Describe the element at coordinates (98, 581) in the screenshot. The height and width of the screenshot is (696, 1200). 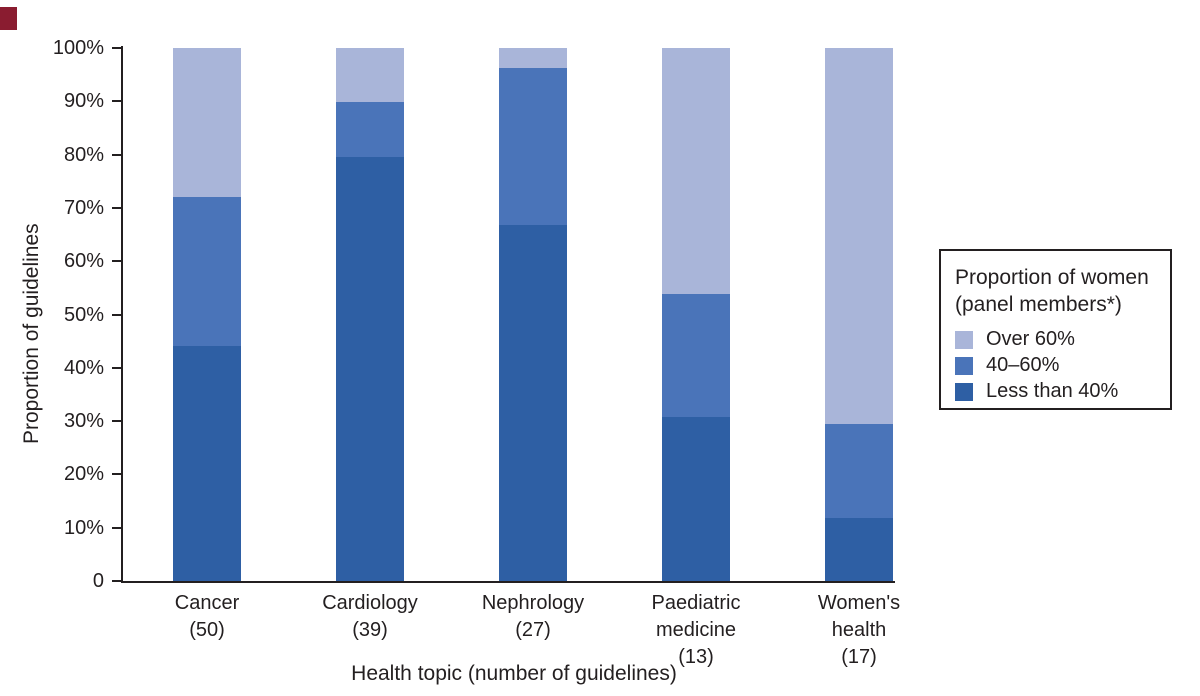
I see `y-tick-label: 0` at that location.